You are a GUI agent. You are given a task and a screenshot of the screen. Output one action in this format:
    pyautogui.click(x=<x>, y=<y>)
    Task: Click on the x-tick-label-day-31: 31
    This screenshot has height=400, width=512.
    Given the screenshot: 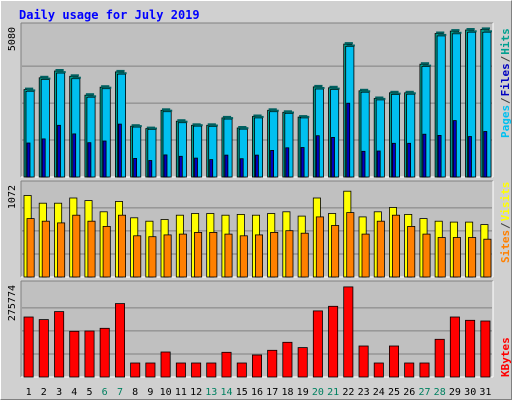 What is the action you would take?
    pyautogui.click(x=485, y=392)
    